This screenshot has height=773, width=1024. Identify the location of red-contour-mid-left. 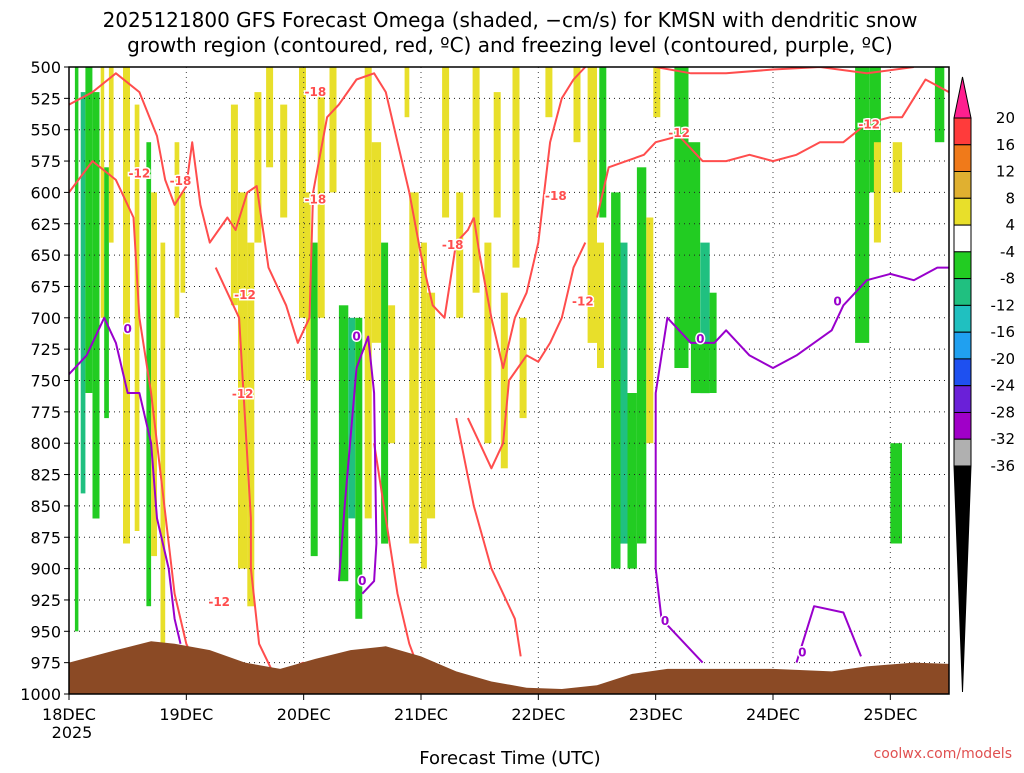
(259, 472).